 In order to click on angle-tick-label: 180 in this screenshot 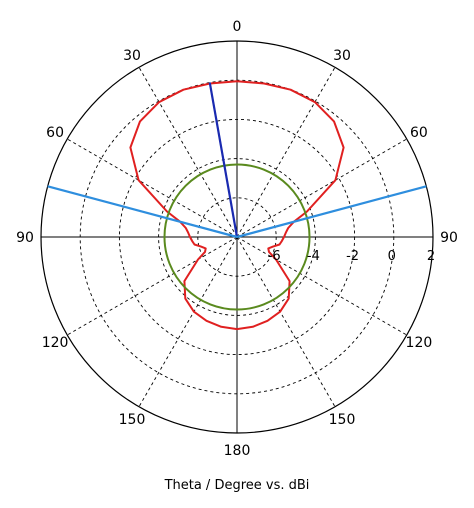, I will do `click(237, 451)`.